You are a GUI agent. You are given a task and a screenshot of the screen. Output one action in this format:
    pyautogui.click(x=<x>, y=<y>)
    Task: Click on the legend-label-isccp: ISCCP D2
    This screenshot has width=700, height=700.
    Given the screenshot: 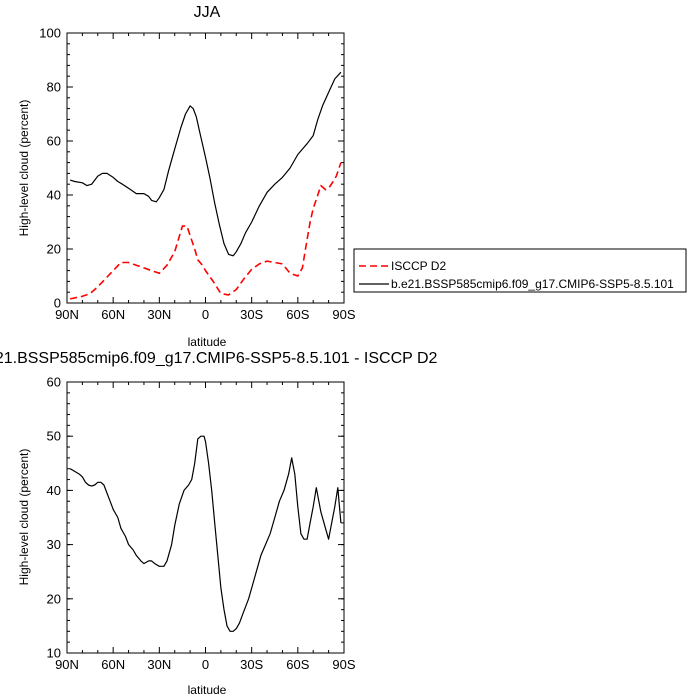 What is the action you would take?
    pyautogui.click(x=418, y=266)
    